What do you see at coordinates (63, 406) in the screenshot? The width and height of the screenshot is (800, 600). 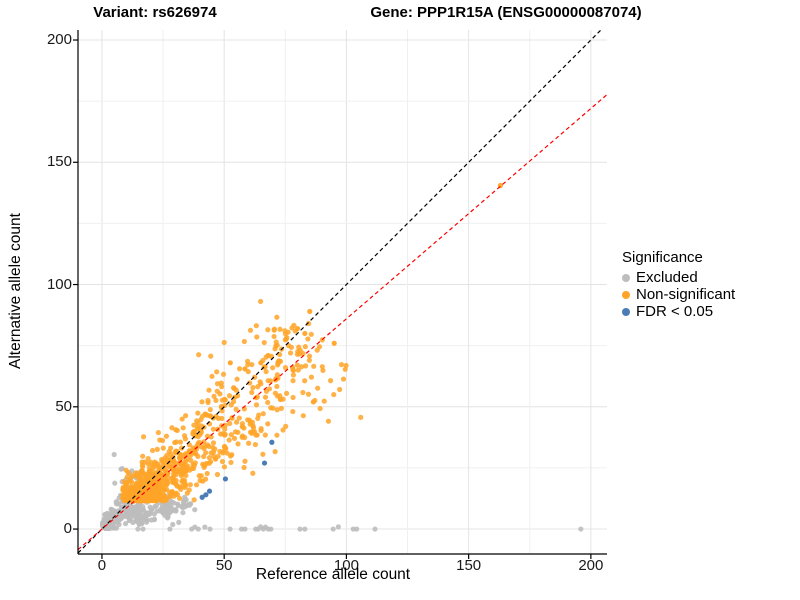 I see `y-tick-label: 50` at bounding box center [63, 406].